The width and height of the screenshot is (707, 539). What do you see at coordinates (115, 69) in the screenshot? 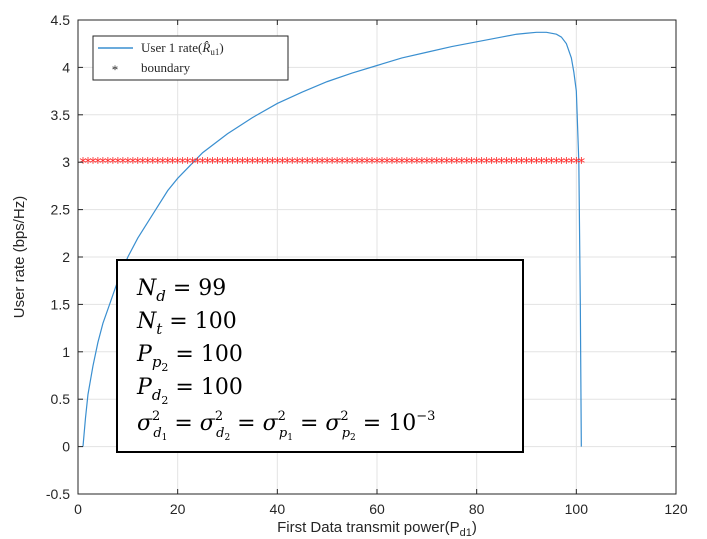
I see `legend-marker-swatch: *` at bounding box center [115, 69].